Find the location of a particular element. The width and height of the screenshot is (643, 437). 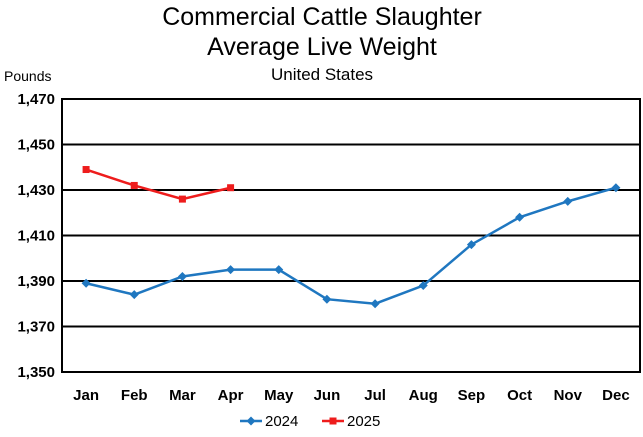

y-tick-label: 1,430 is located at coordinates (36, 190).